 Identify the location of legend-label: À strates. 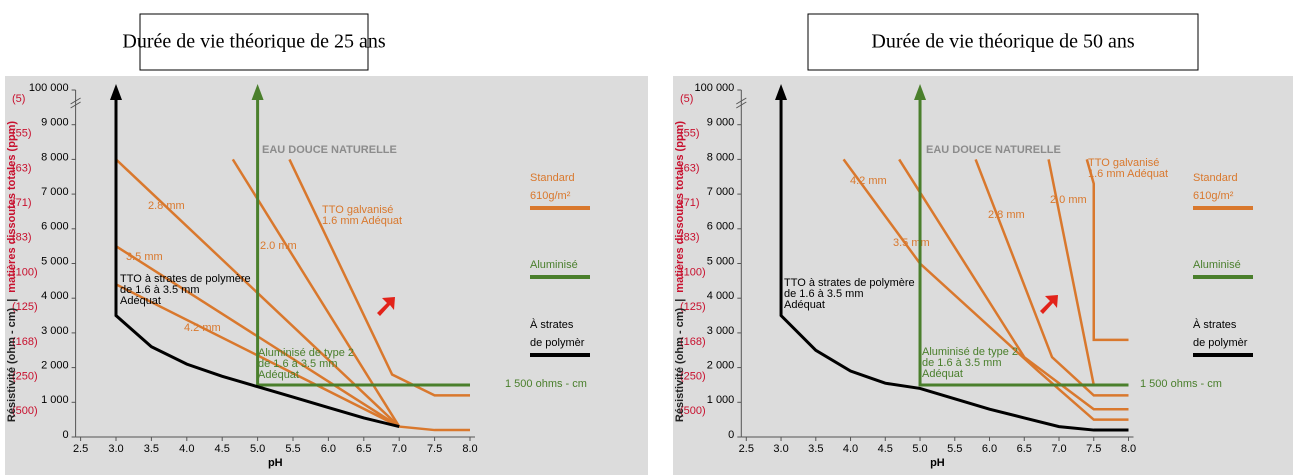
(1215, 324).